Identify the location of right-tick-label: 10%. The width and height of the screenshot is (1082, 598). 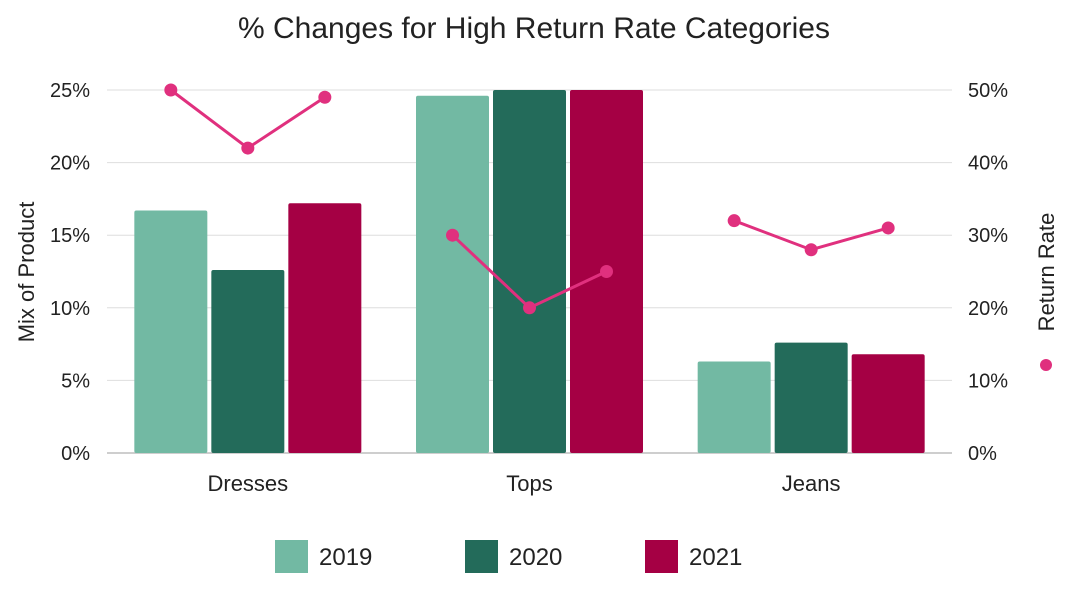
(988, 381).